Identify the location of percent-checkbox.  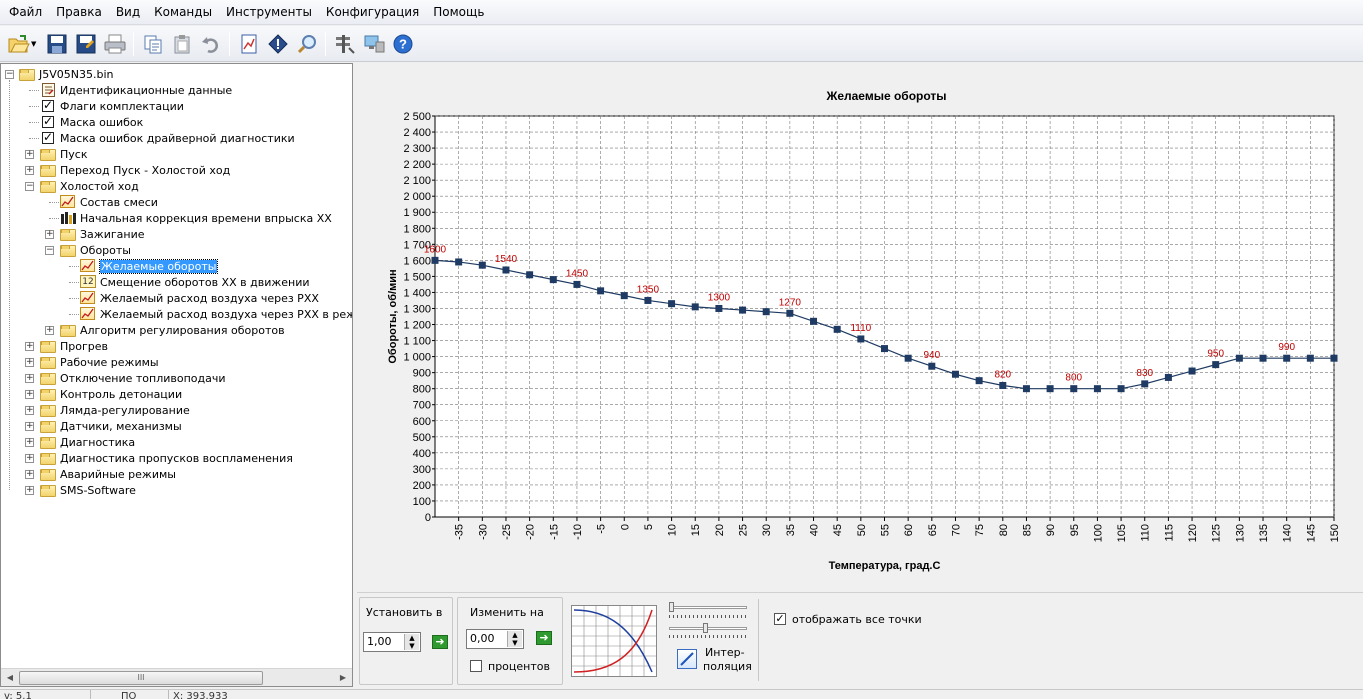
(476, 666).